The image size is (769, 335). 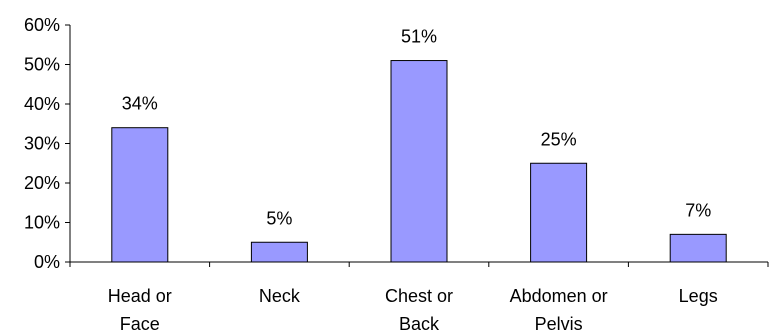 What do you see at coordinates (419, 296) in the screenshot?
I see `category-label-line: Chest or` at bounding box center [419, 296].